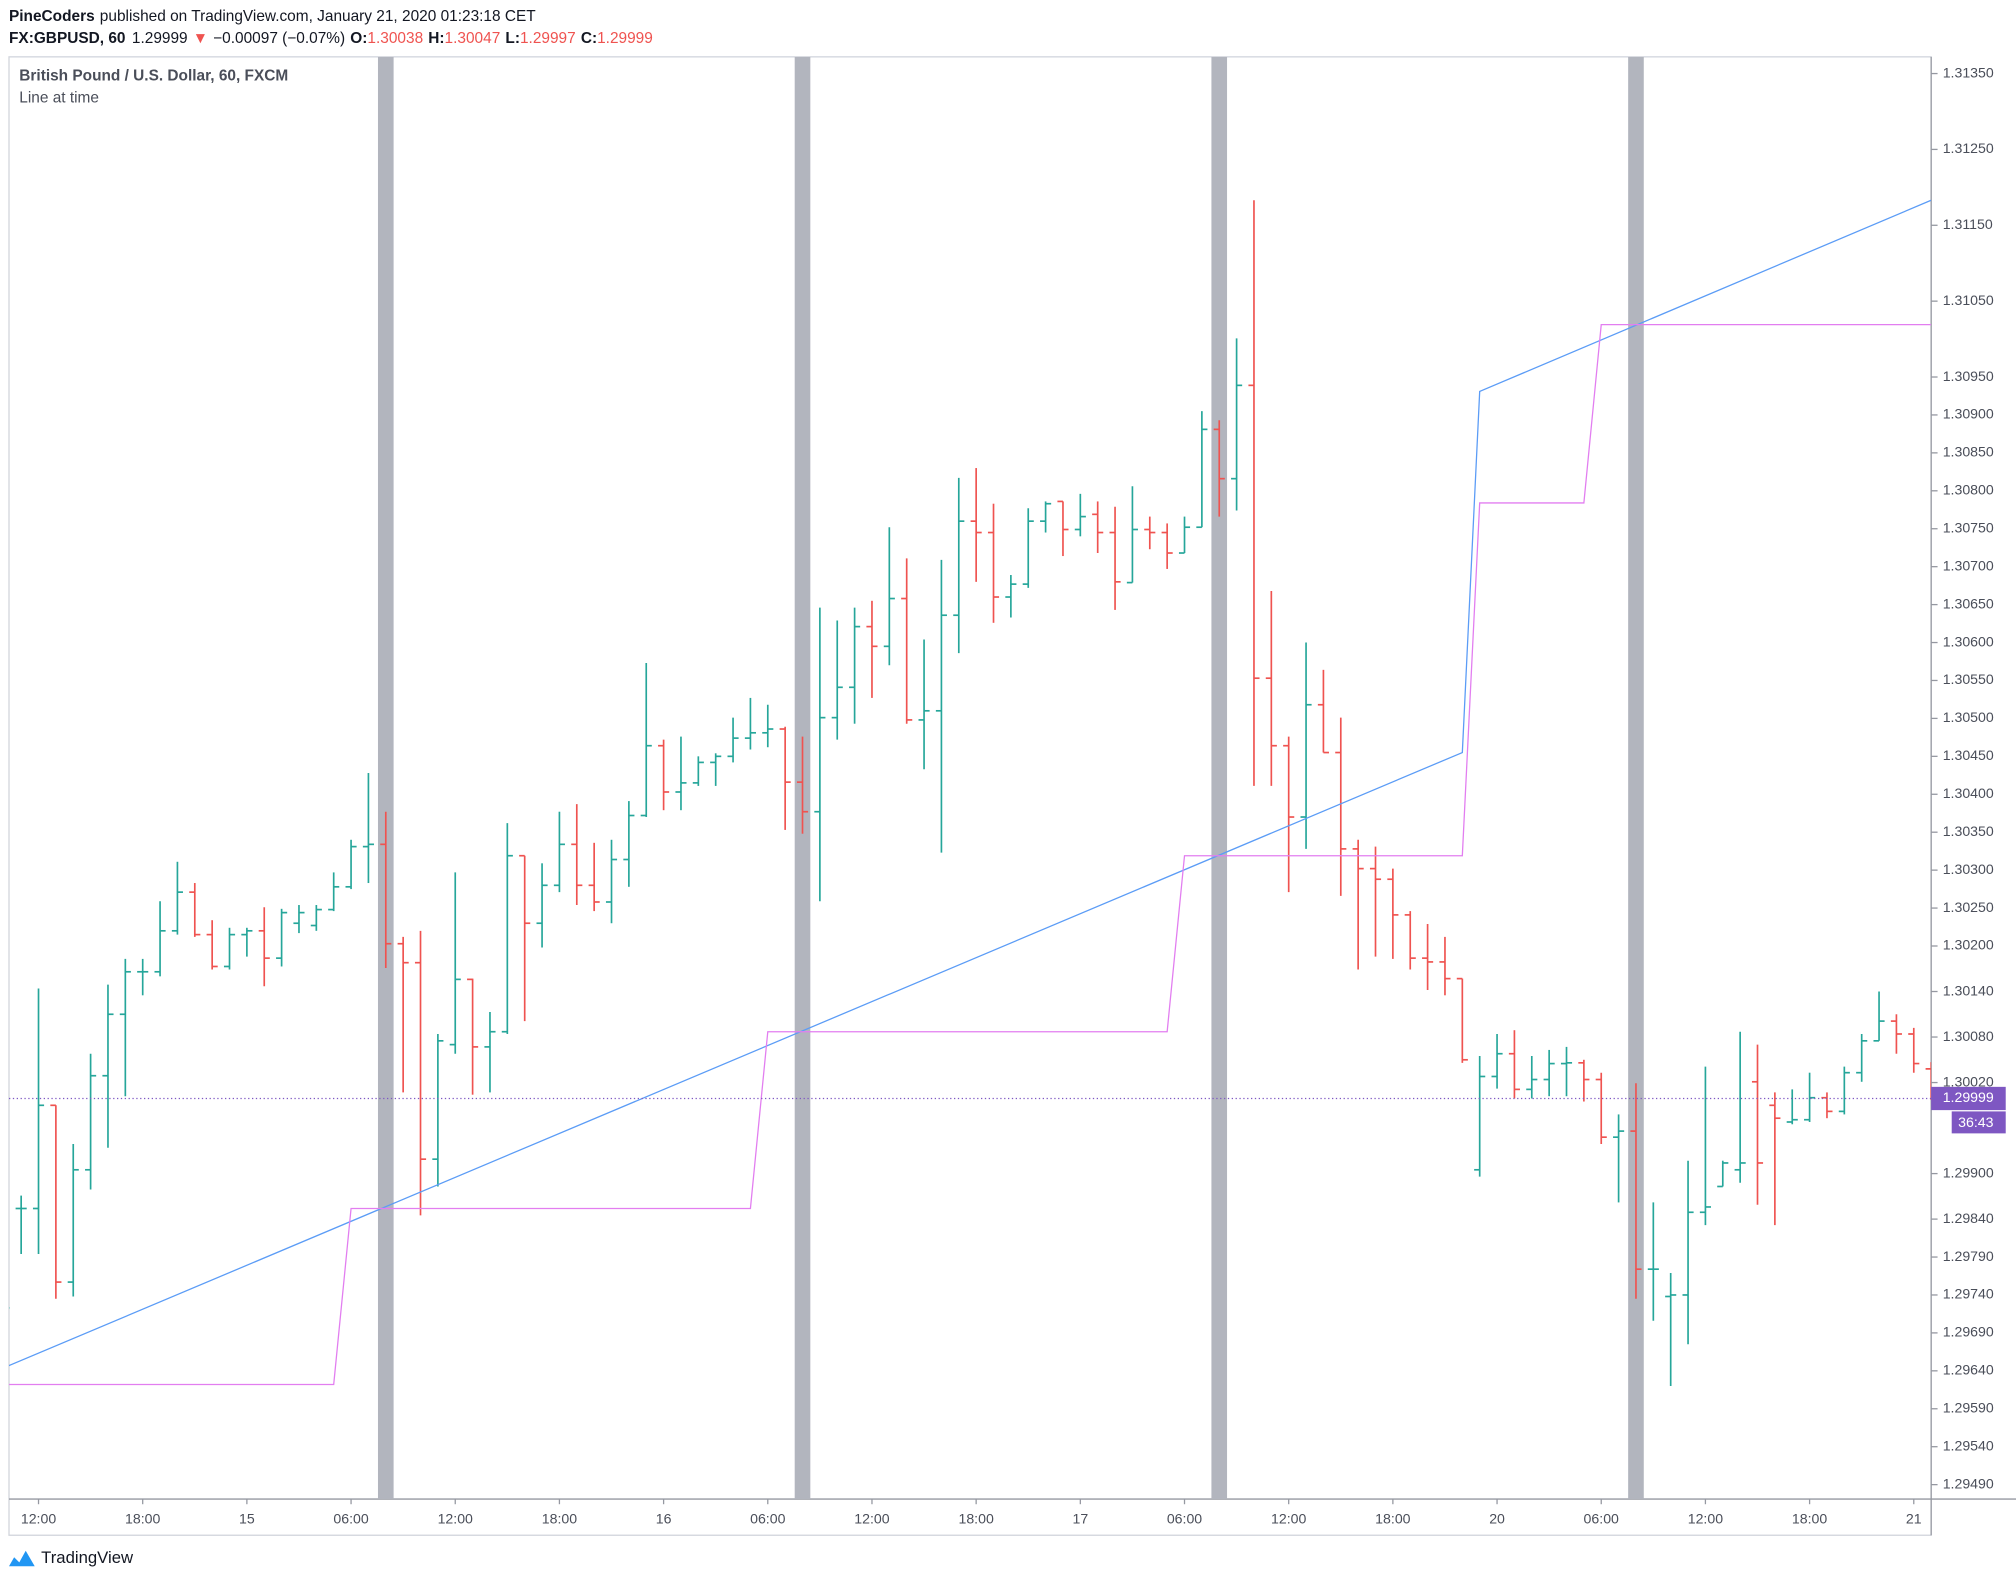 This screenshot has width=2016, height=1574. Describe the element at coordinates (1968, 453) in the screenshot. I see `y-tick-label: 1.30850` at that location.